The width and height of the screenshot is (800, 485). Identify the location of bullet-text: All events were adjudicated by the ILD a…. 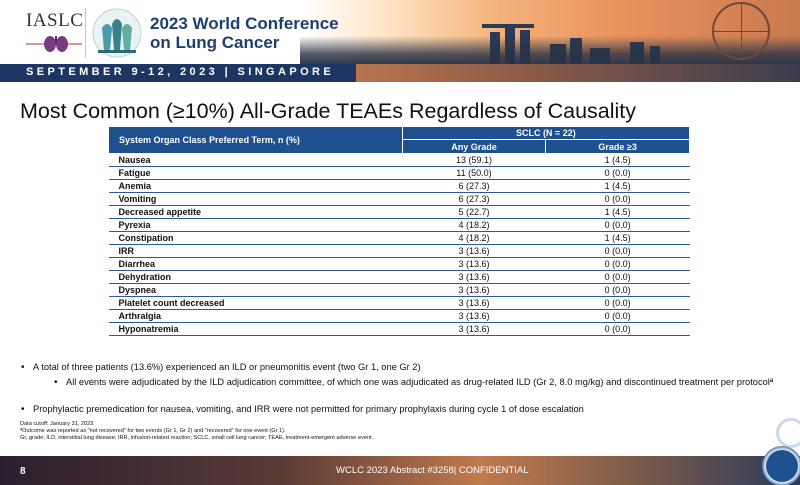
(420, 382).